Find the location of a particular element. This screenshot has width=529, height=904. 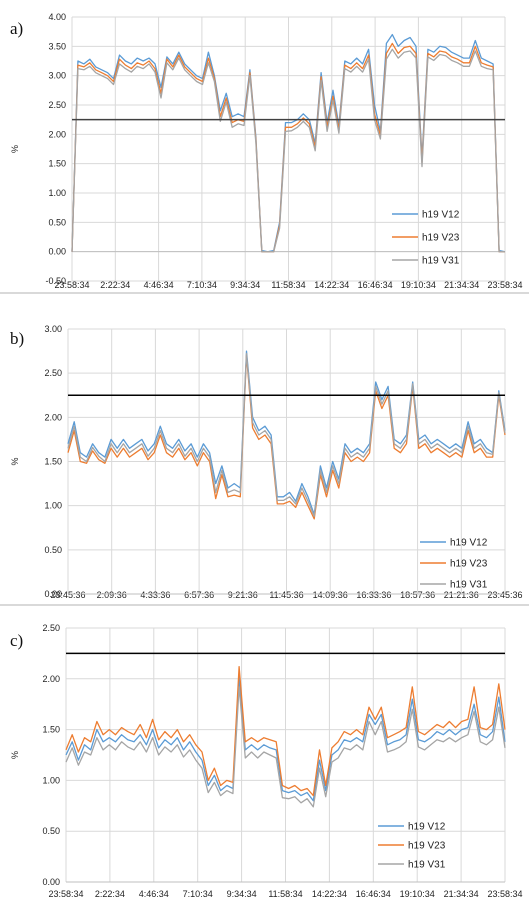

panel-label: a) is located at coordinates (16, 28).